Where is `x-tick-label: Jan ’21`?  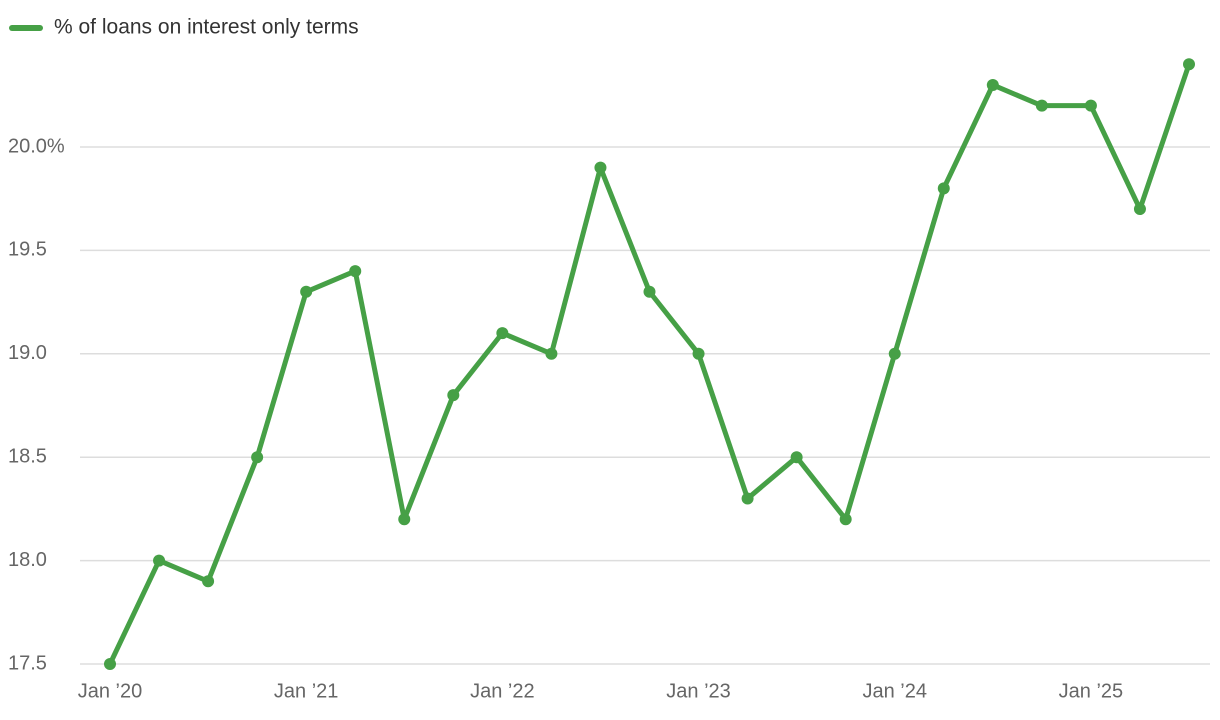 x-tick-label: Jan ’21 is located at coordinates (306, 691).